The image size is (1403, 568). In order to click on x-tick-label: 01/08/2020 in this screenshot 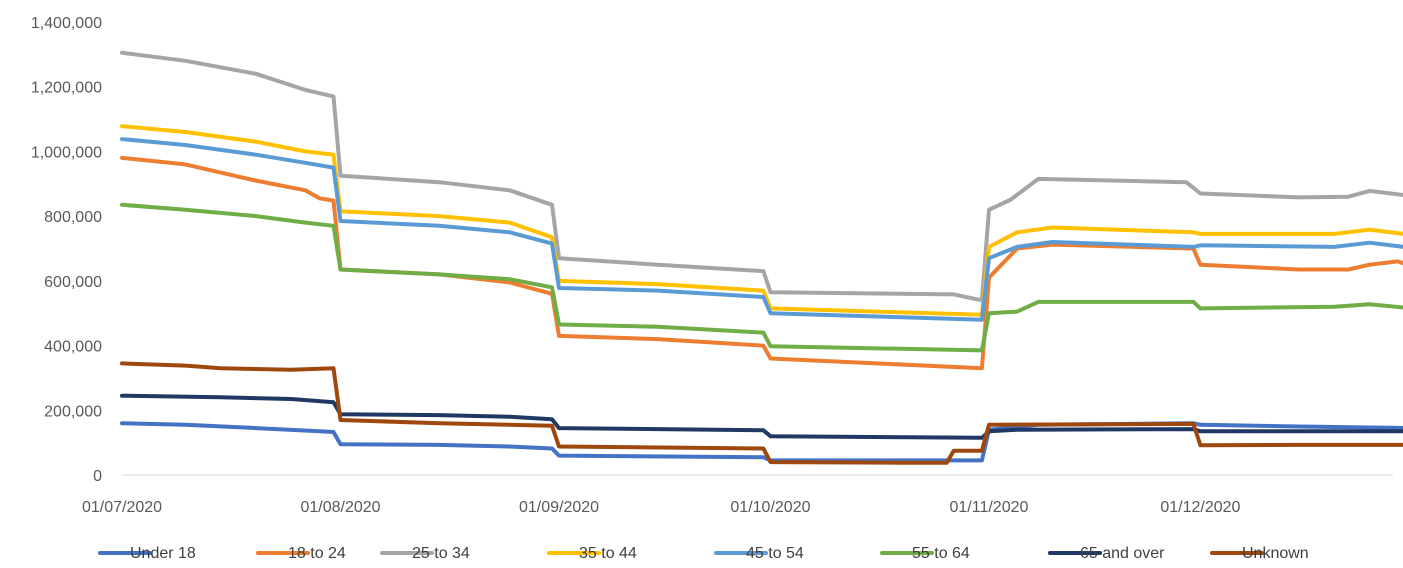, I will do `click(340, 507)`.